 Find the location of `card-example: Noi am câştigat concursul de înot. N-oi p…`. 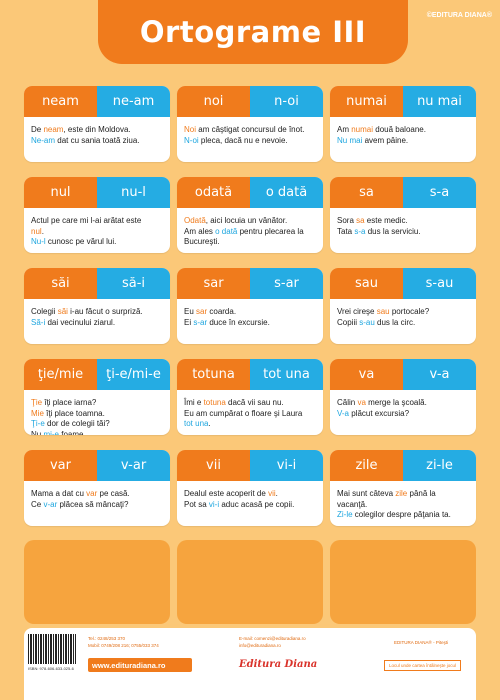

card-example: Noi am câştigat concursul de înot. N-oi p… is located at coordinates (250, 131).